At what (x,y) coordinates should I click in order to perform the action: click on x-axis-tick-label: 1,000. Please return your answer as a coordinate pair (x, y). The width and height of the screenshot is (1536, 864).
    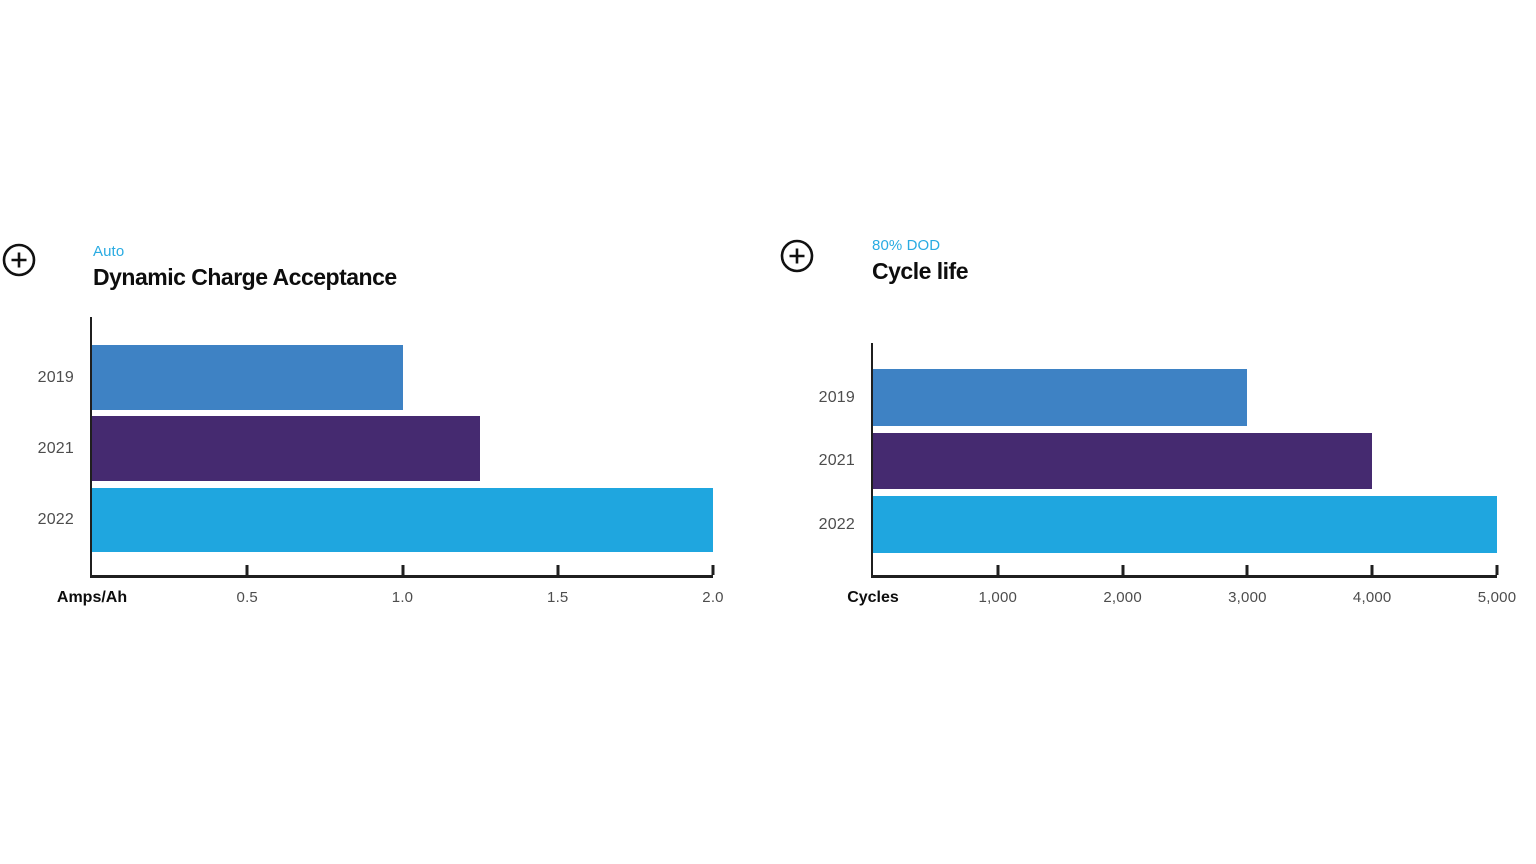
    Looking at the image, I should click on (998, 597).